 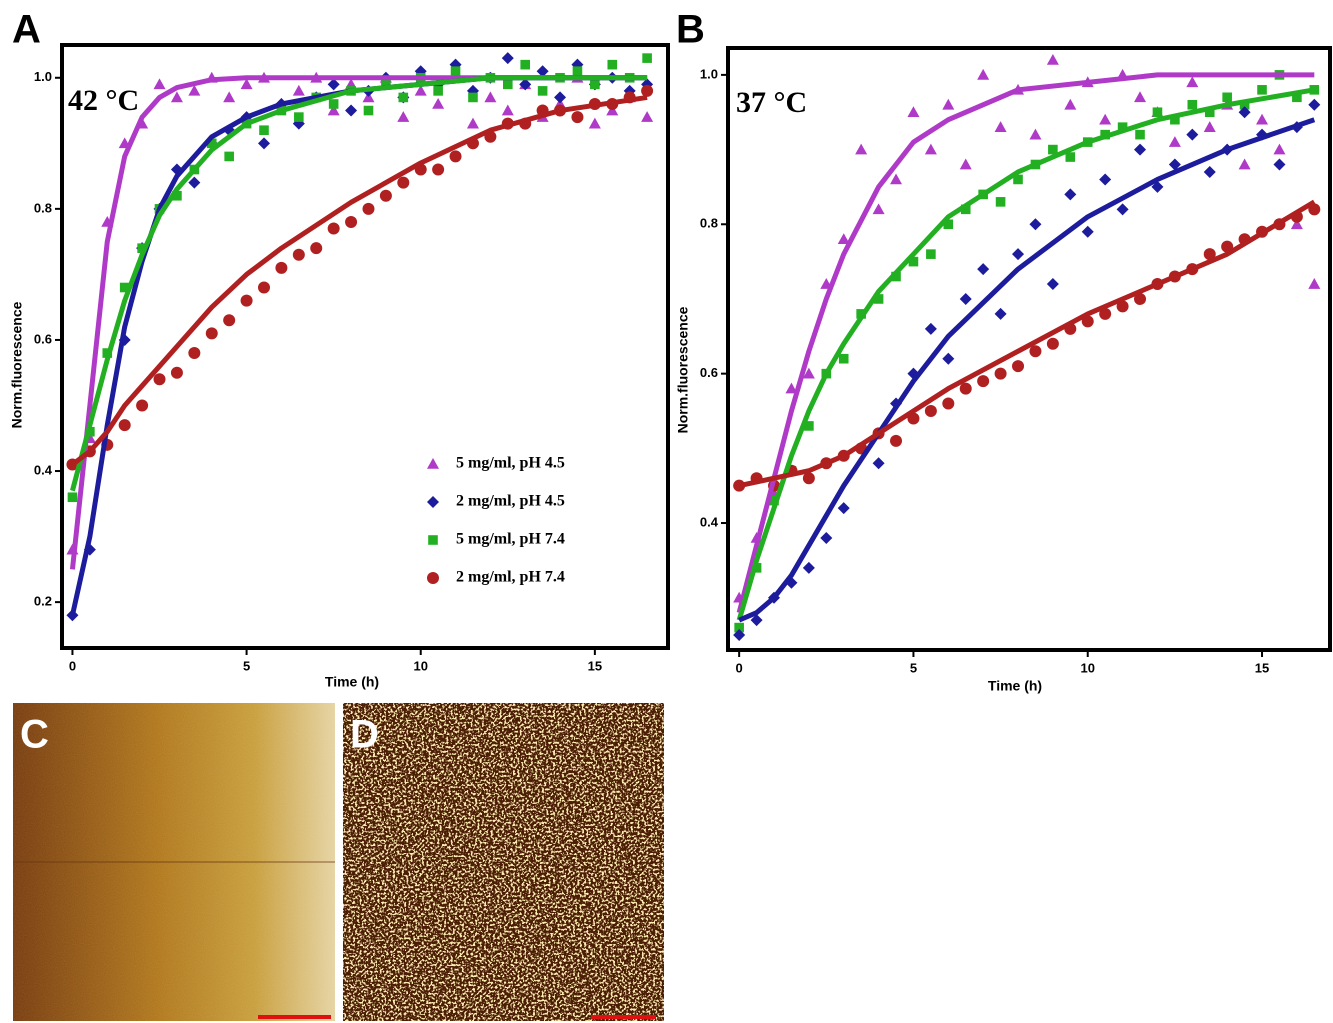 I want to click on annotation: 37 °C, so click(x=771, y=102).